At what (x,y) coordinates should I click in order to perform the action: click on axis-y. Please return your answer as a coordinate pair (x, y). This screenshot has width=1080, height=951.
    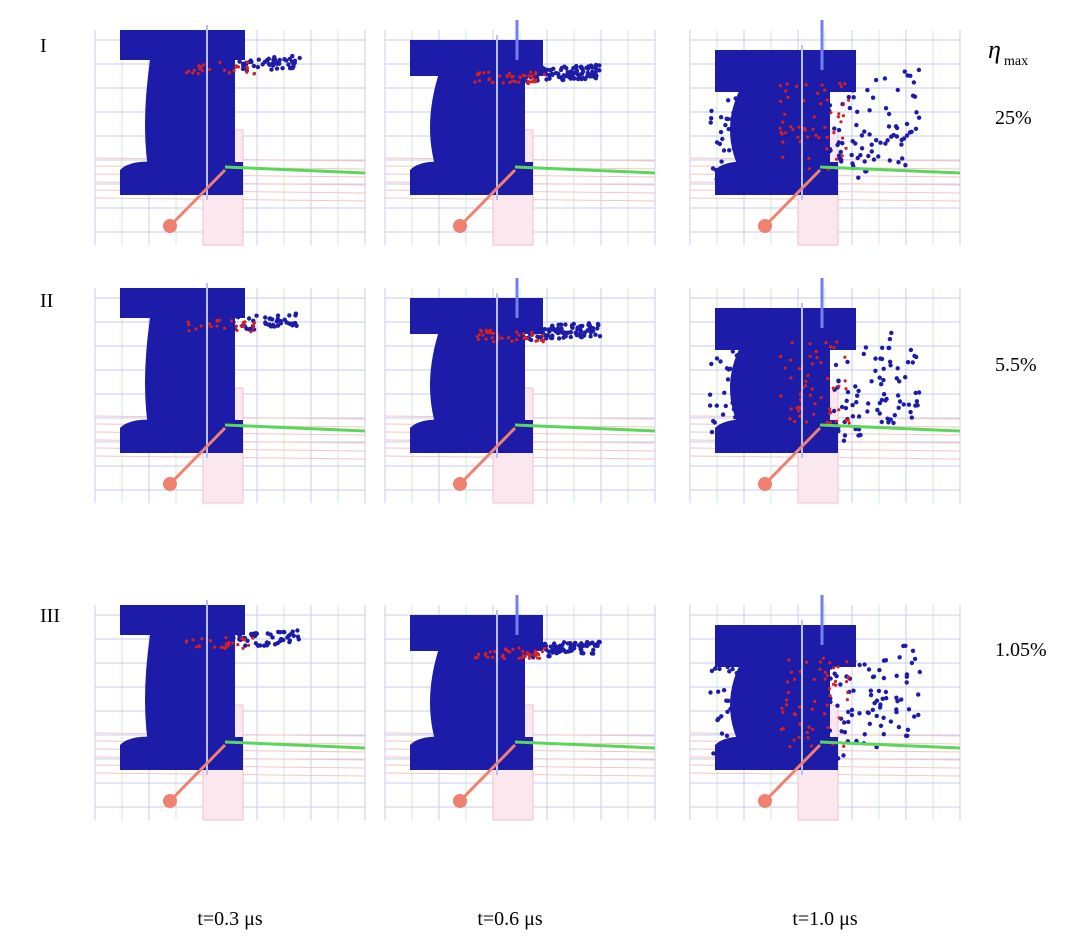
    Looking at the image, I should click on (295, 170).